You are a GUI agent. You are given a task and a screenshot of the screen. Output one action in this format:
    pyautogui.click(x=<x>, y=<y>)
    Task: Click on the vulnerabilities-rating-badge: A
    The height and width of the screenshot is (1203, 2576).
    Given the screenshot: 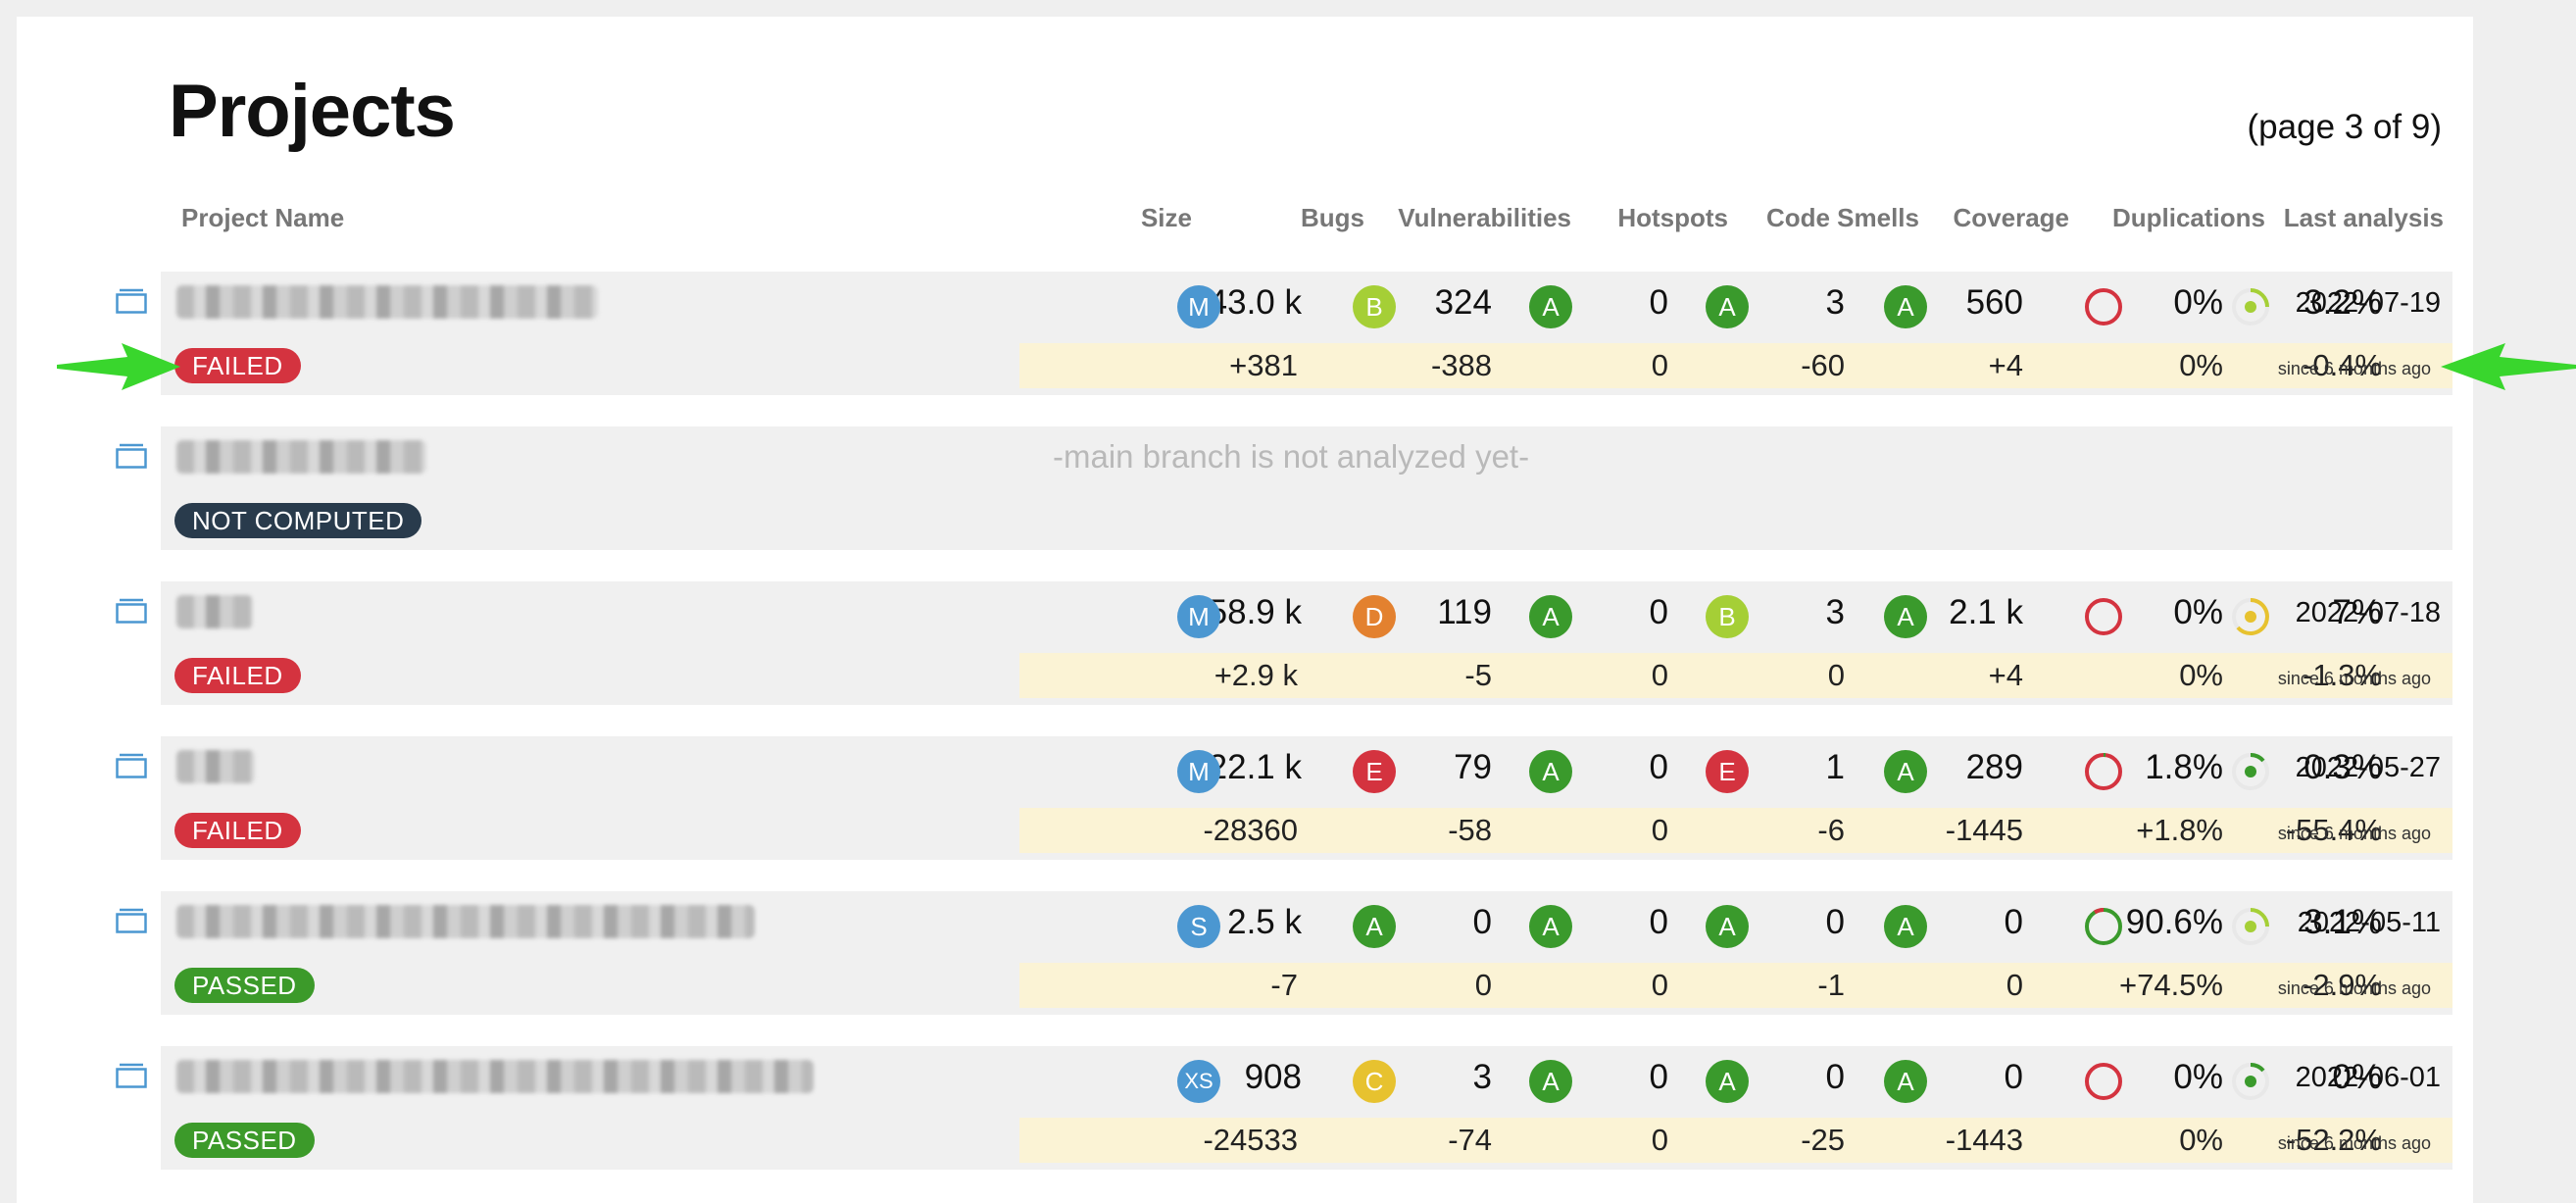 What is the action you would take?
    pyautogui.click(x=1550, y=1081)
    